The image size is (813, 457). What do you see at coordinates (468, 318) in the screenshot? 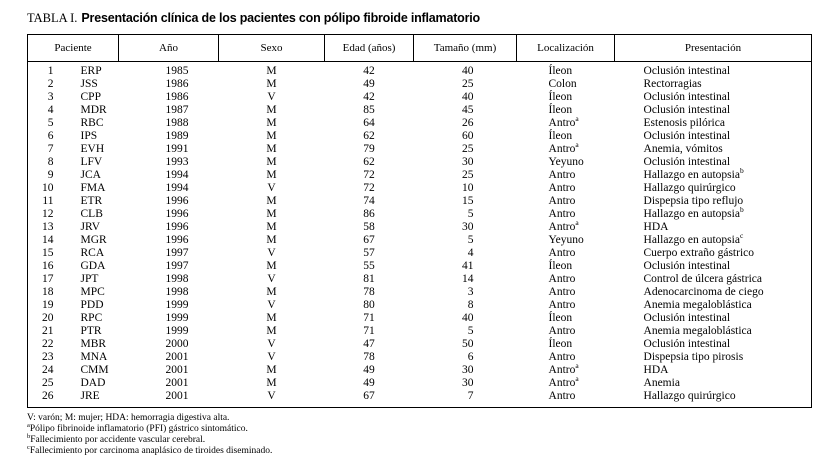
I see `size-cell: 40` at bounding box center [468, 318].